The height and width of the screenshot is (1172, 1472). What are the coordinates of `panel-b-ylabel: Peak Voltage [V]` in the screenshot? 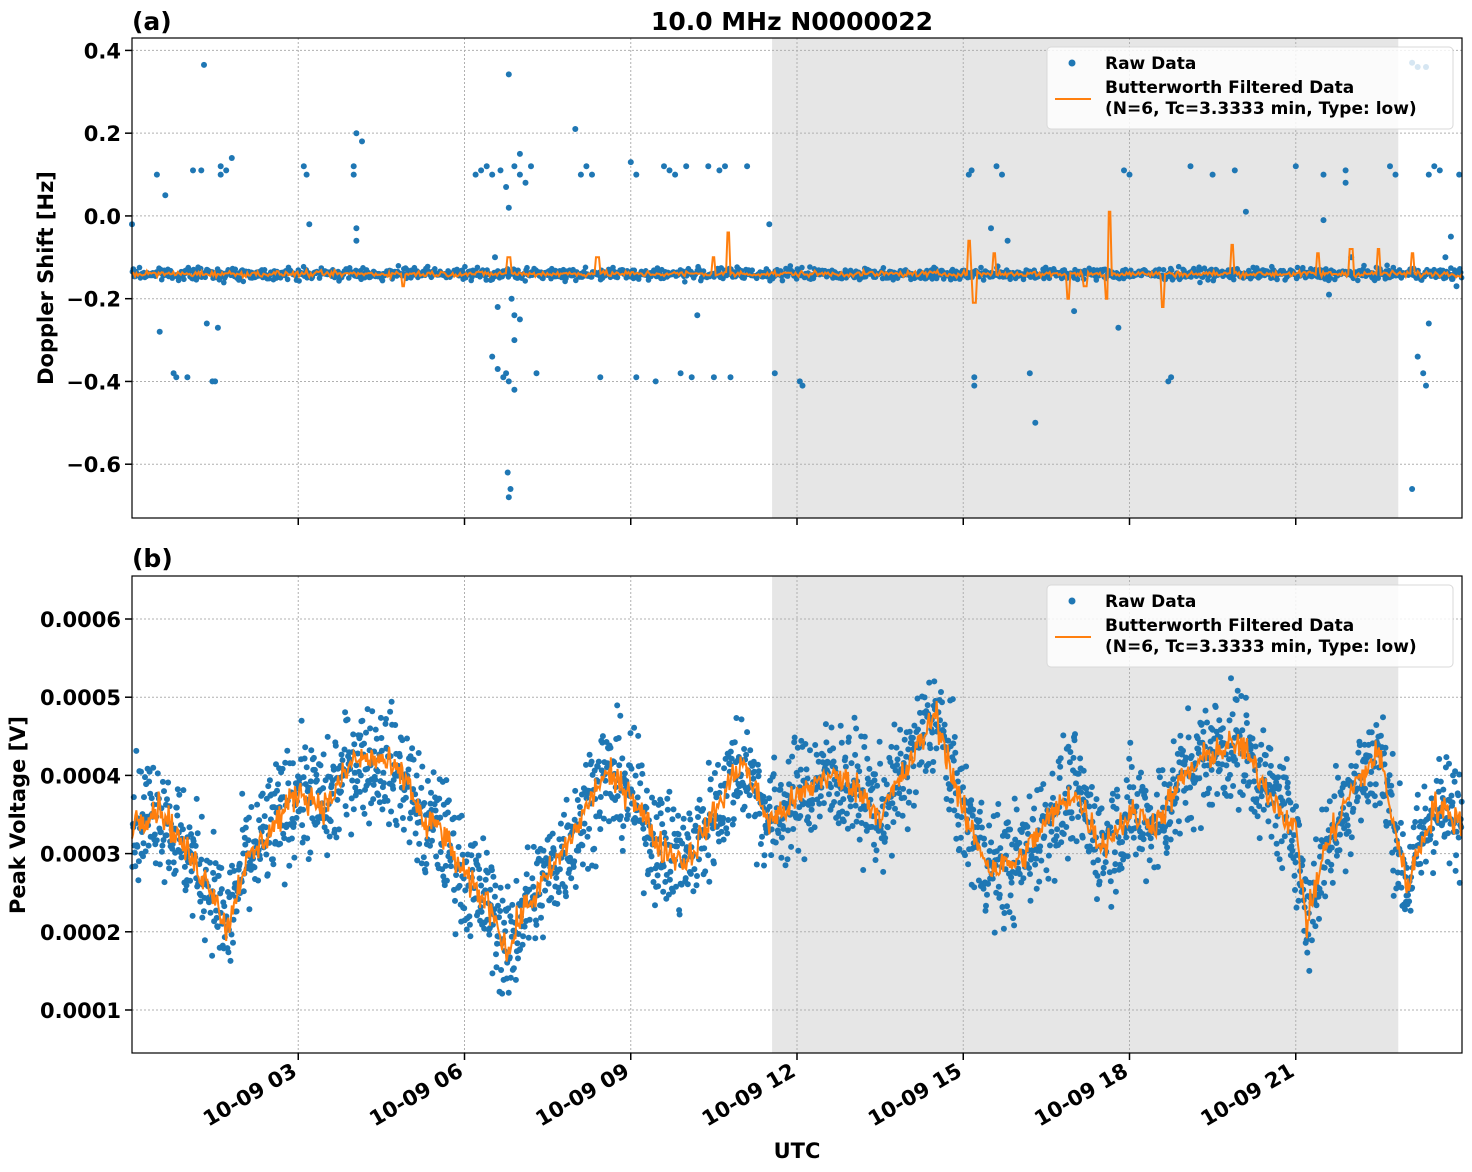 It's located at (18, 815).